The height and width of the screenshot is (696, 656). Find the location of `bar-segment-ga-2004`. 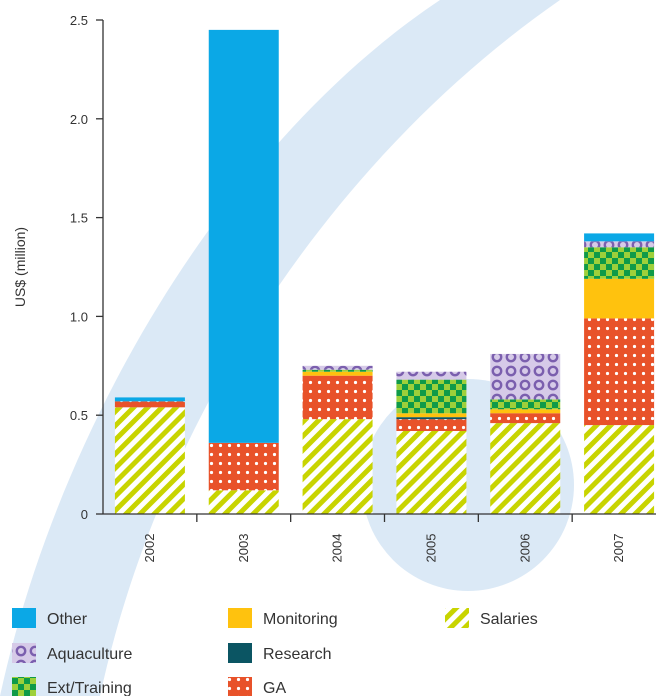

bar-segment-ga-2004 is located at coordinates (337, 397).